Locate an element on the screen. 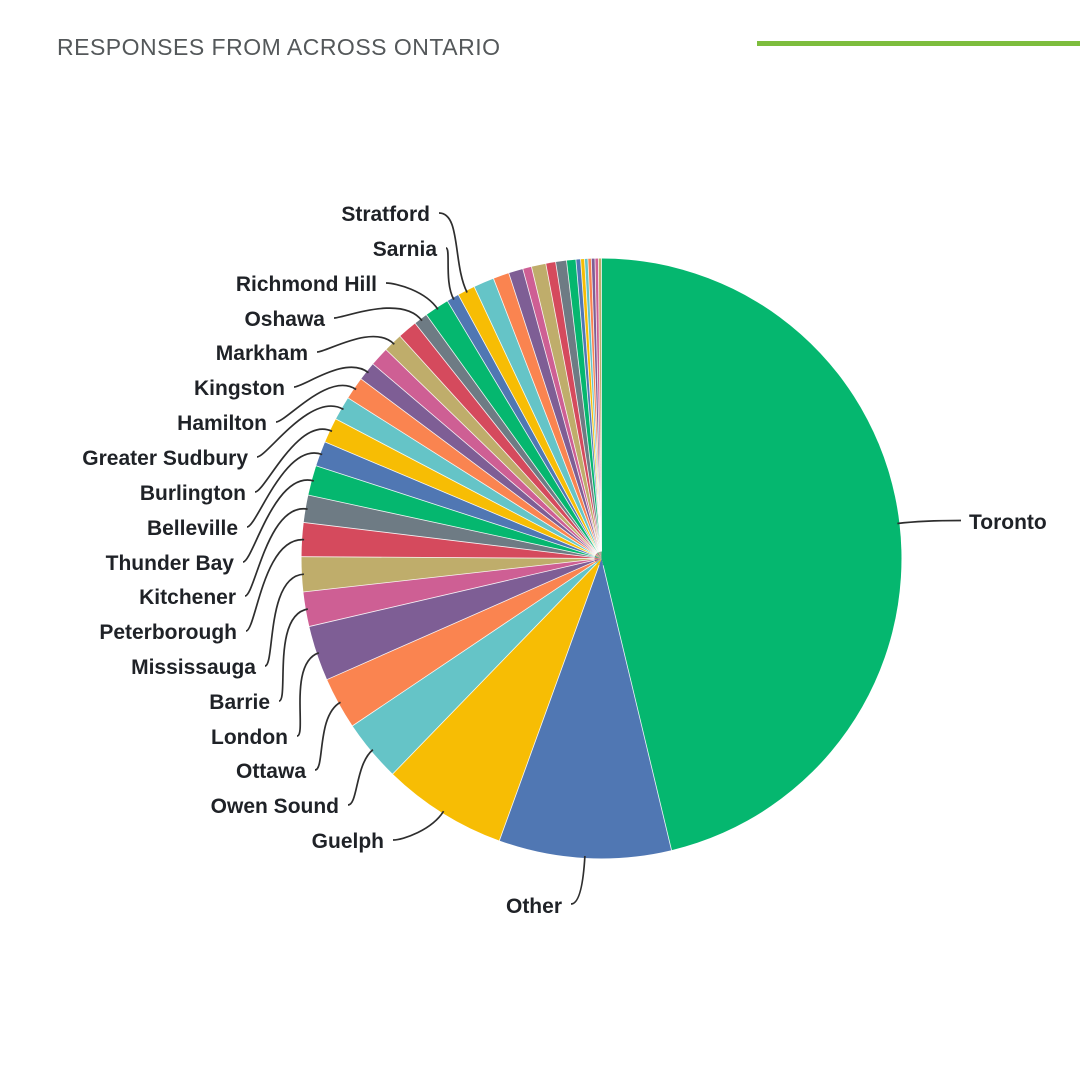 The image size is (1080, 1080). svg-text: Other is located at coordinates (534, 906).